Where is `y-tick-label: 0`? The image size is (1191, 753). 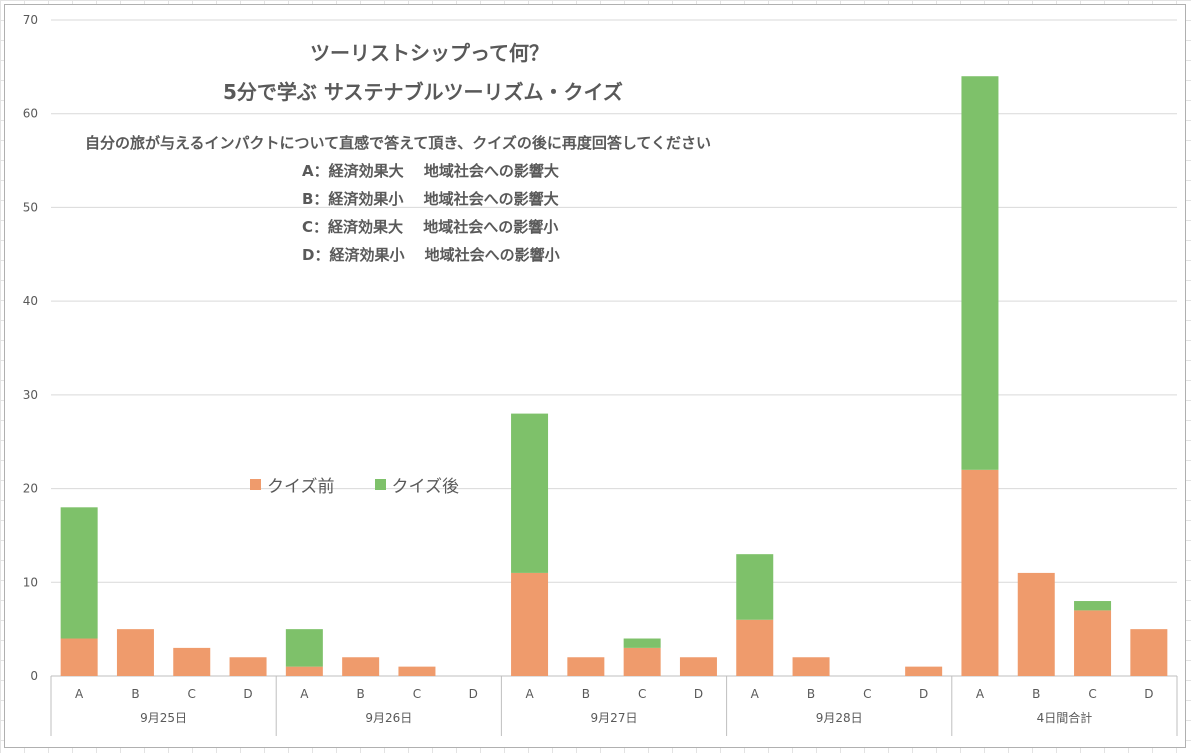
y-tick-label: 0 is located at coordinates (34, 676).